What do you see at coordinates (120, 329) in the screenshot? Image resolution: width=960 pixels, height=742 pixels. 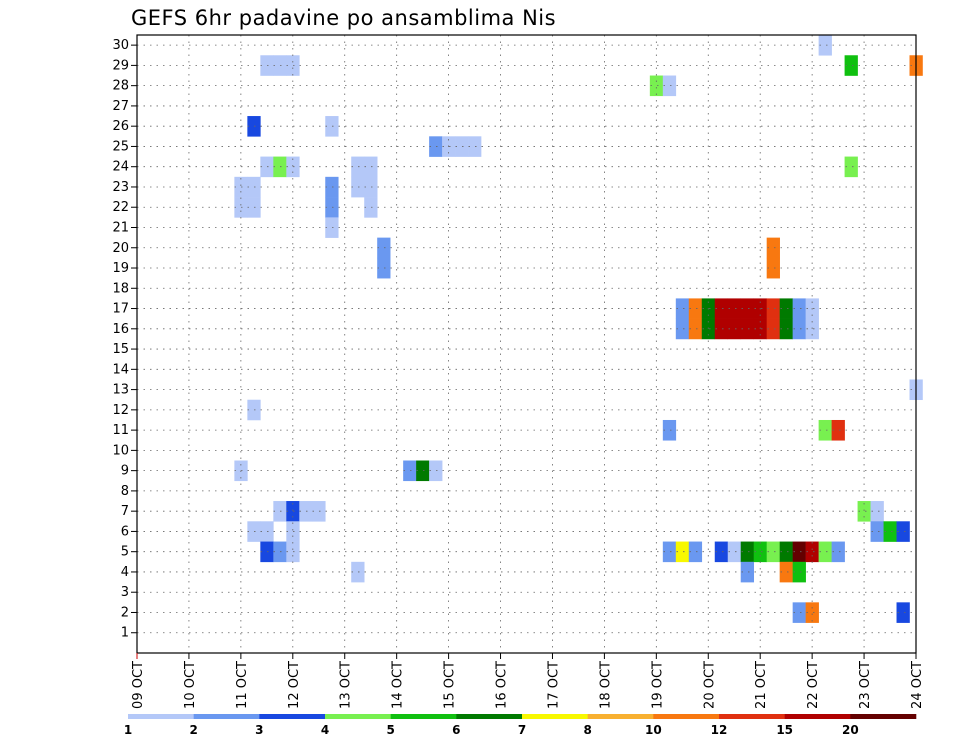 I see `y-tick-label: 16` at bounding box center [120, 329].